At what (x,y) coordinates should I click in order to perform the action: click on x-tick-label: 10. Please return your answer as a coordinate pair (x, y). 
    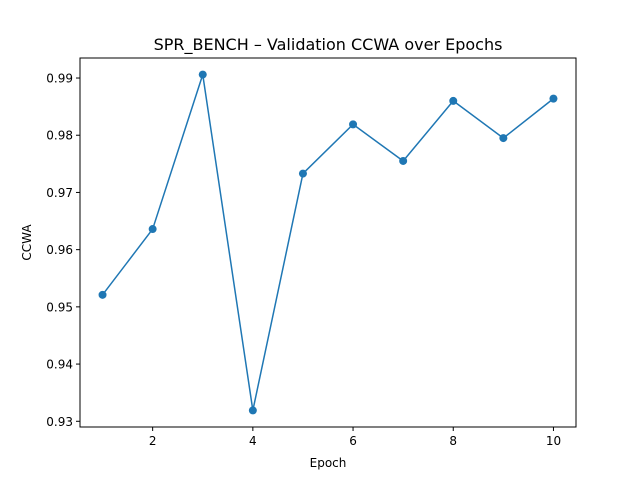
    Looking at the image, I should click on (553, 441).